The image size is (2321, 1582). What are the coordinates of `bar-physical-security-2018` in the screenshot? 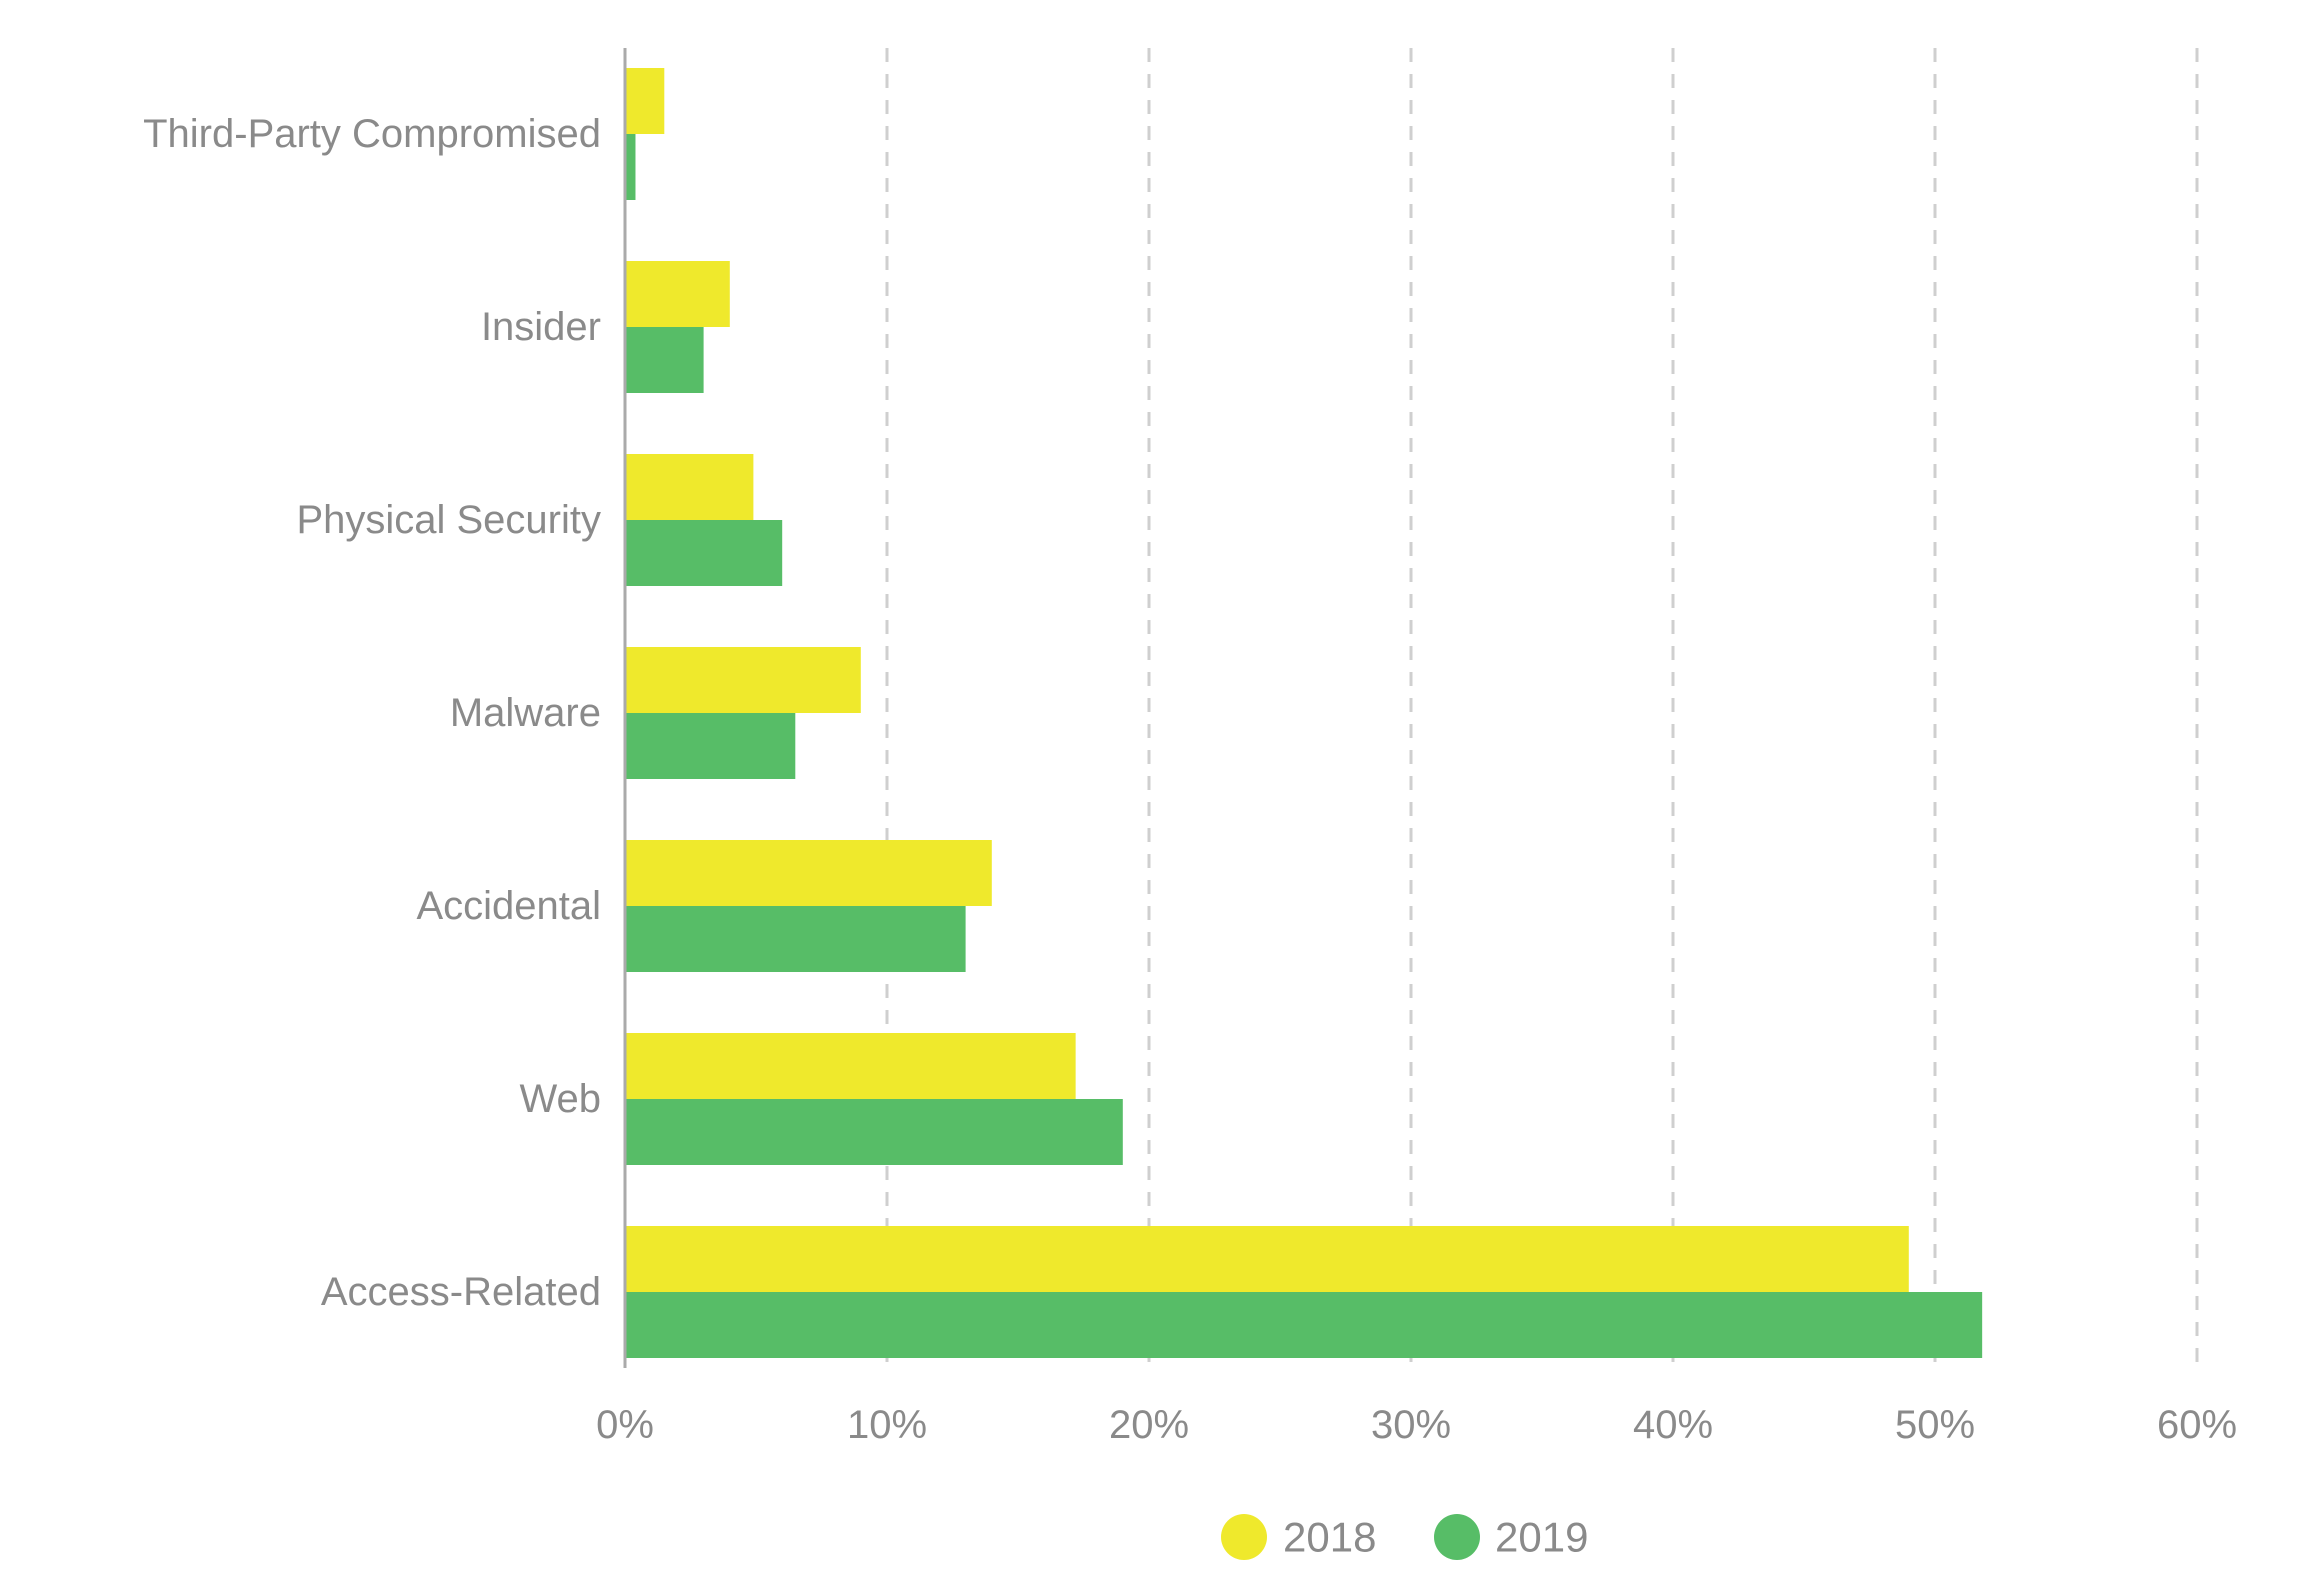 It's located at (689, 487).